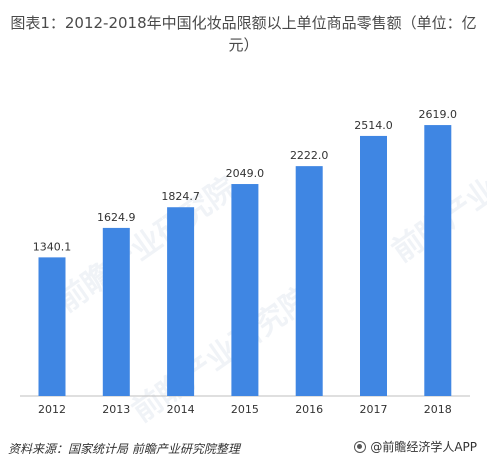 The height and width of the screenshot is (463, 487). I want to click on x-tick-2016: 2016, so click(309, 409).